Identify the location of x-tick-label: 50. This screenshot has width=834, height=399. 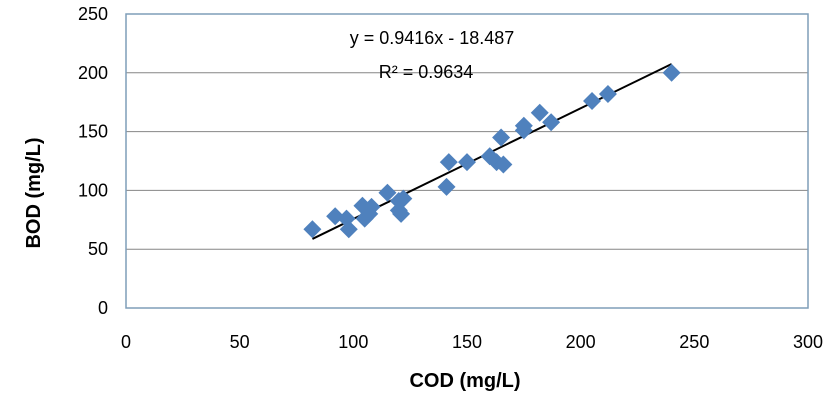
(240, 342).